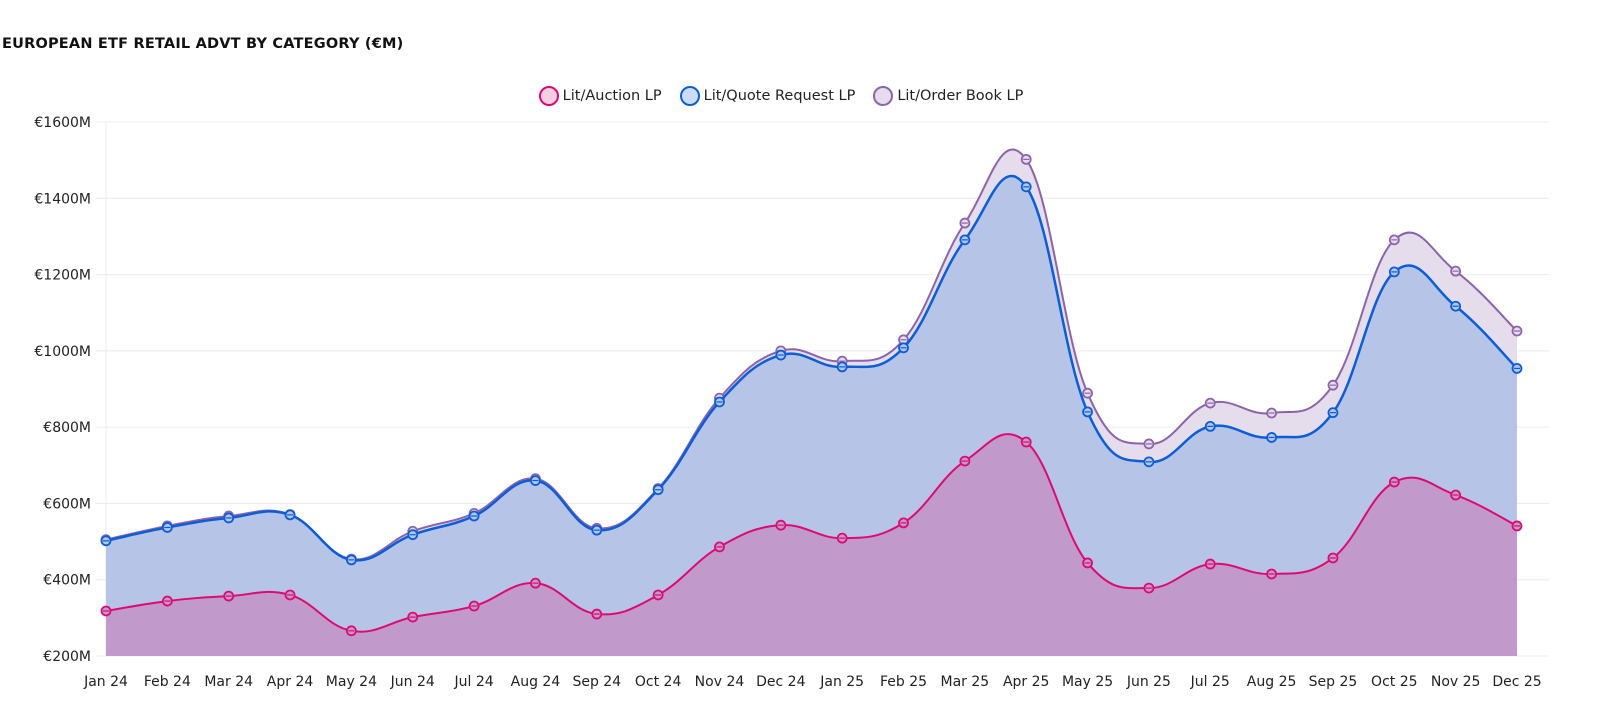  What do you see at coordinates (1516, 682) in the screenshot?
I see `x-tick-label: Dec 25` at bounding box center [1516, 682].